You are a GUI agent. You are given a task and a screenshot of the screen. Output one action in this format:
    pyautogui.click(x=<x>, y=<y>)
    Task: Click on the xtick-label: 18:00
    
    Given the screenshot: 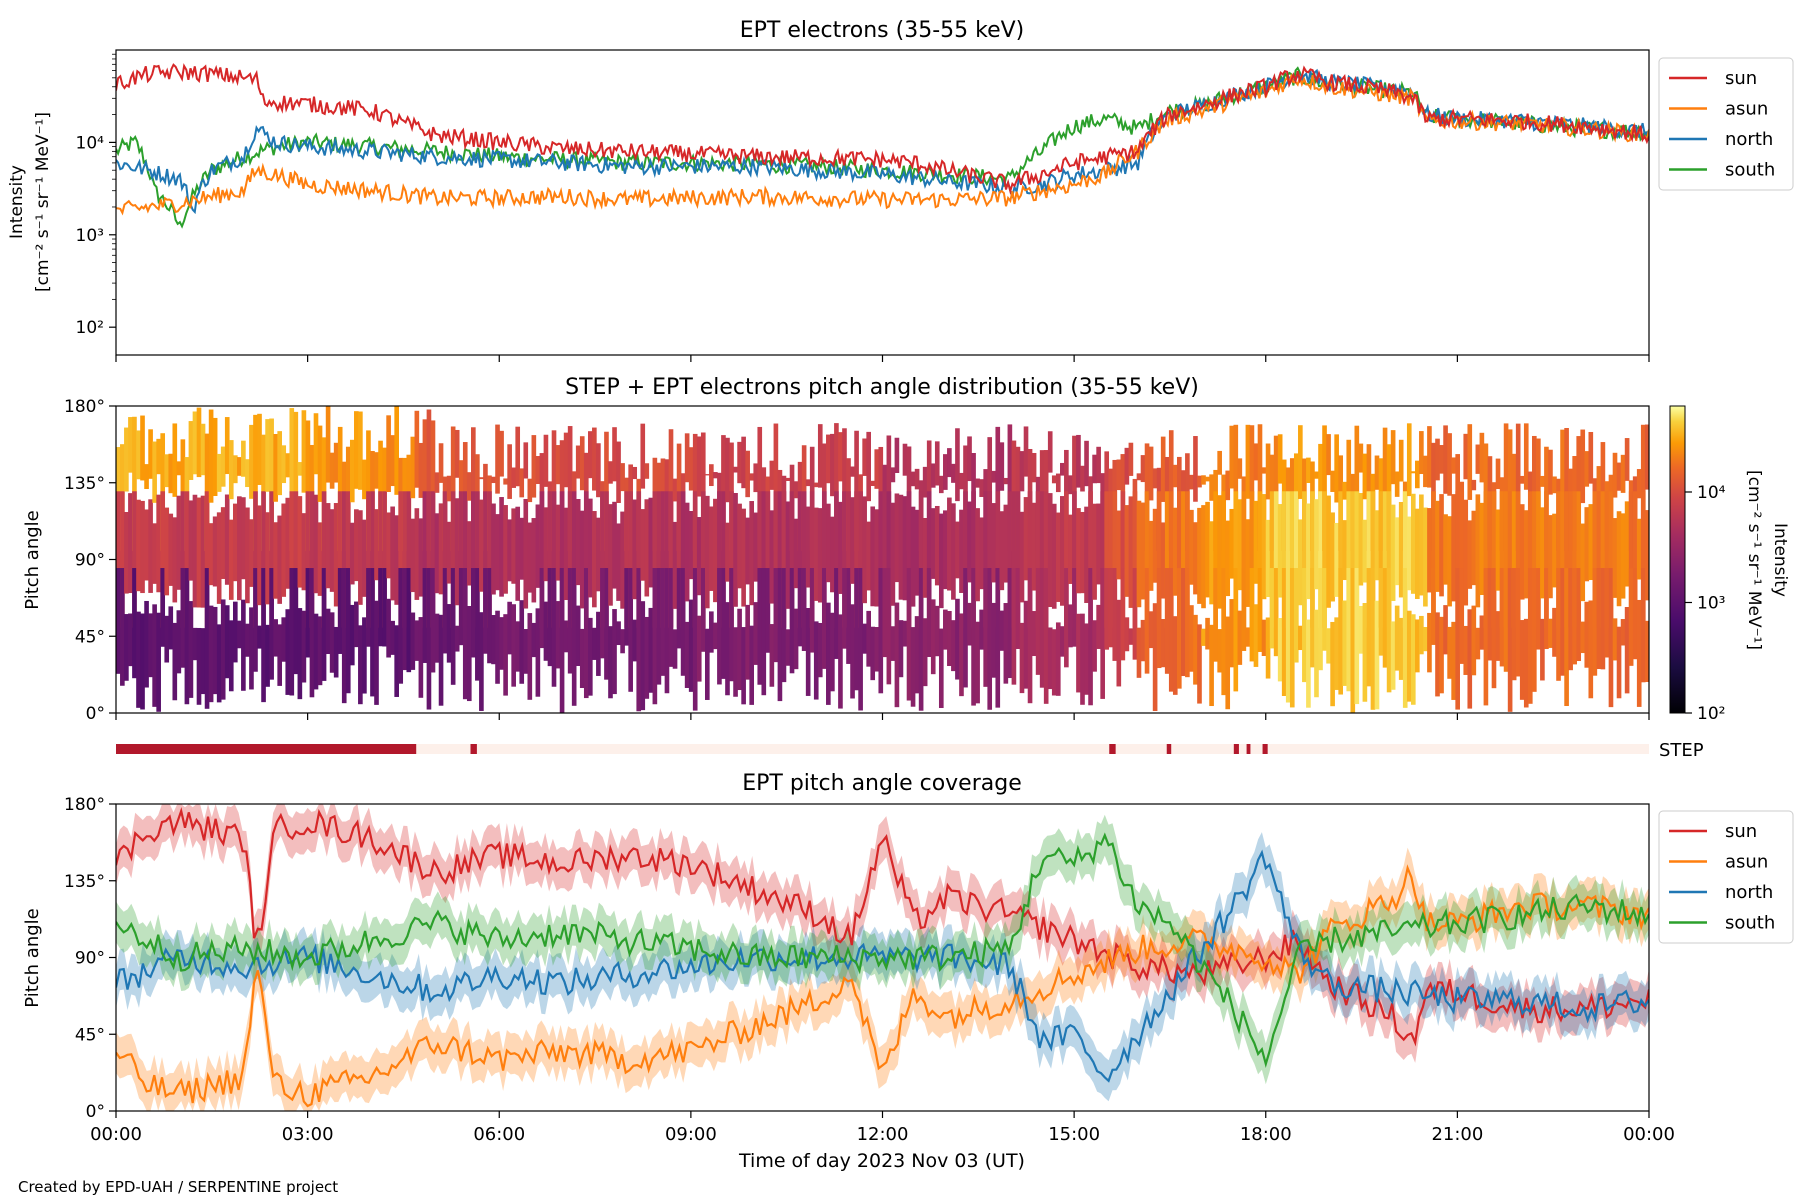 What is the action you would take?
    pyautogui.click(x=1266, y=1134)
    